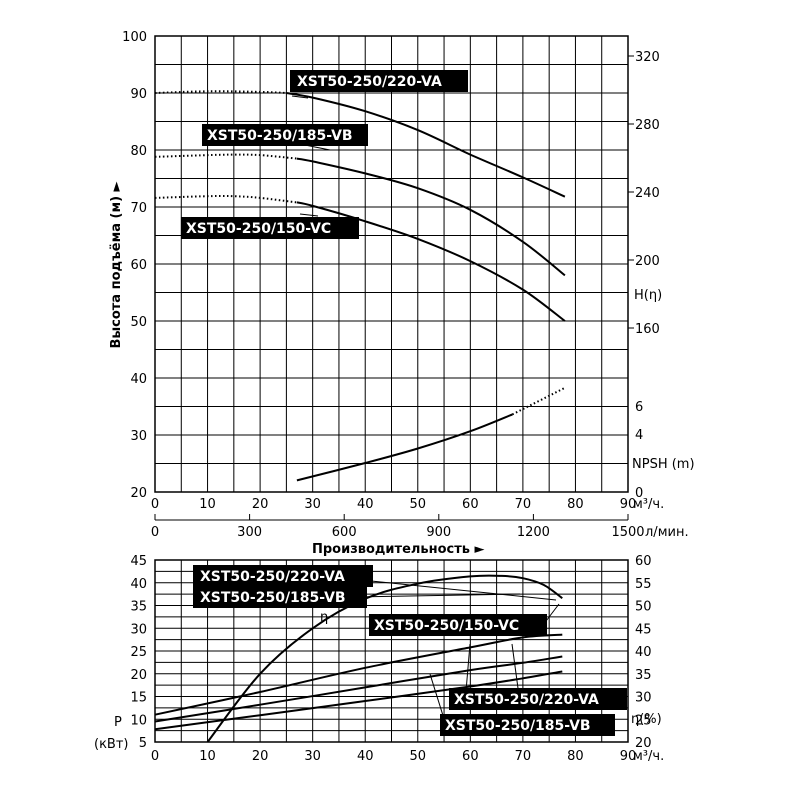  Describe the element at coordinates (138, 561) in the screenshot. I see `bottom-y-tick-label: 45` at that location.